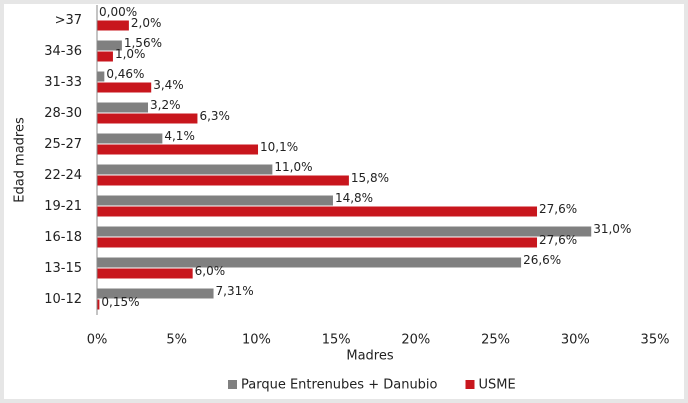 This screenshot has height=403, width=688. I want to click on value-label: 0,15%, so click(120, 302).